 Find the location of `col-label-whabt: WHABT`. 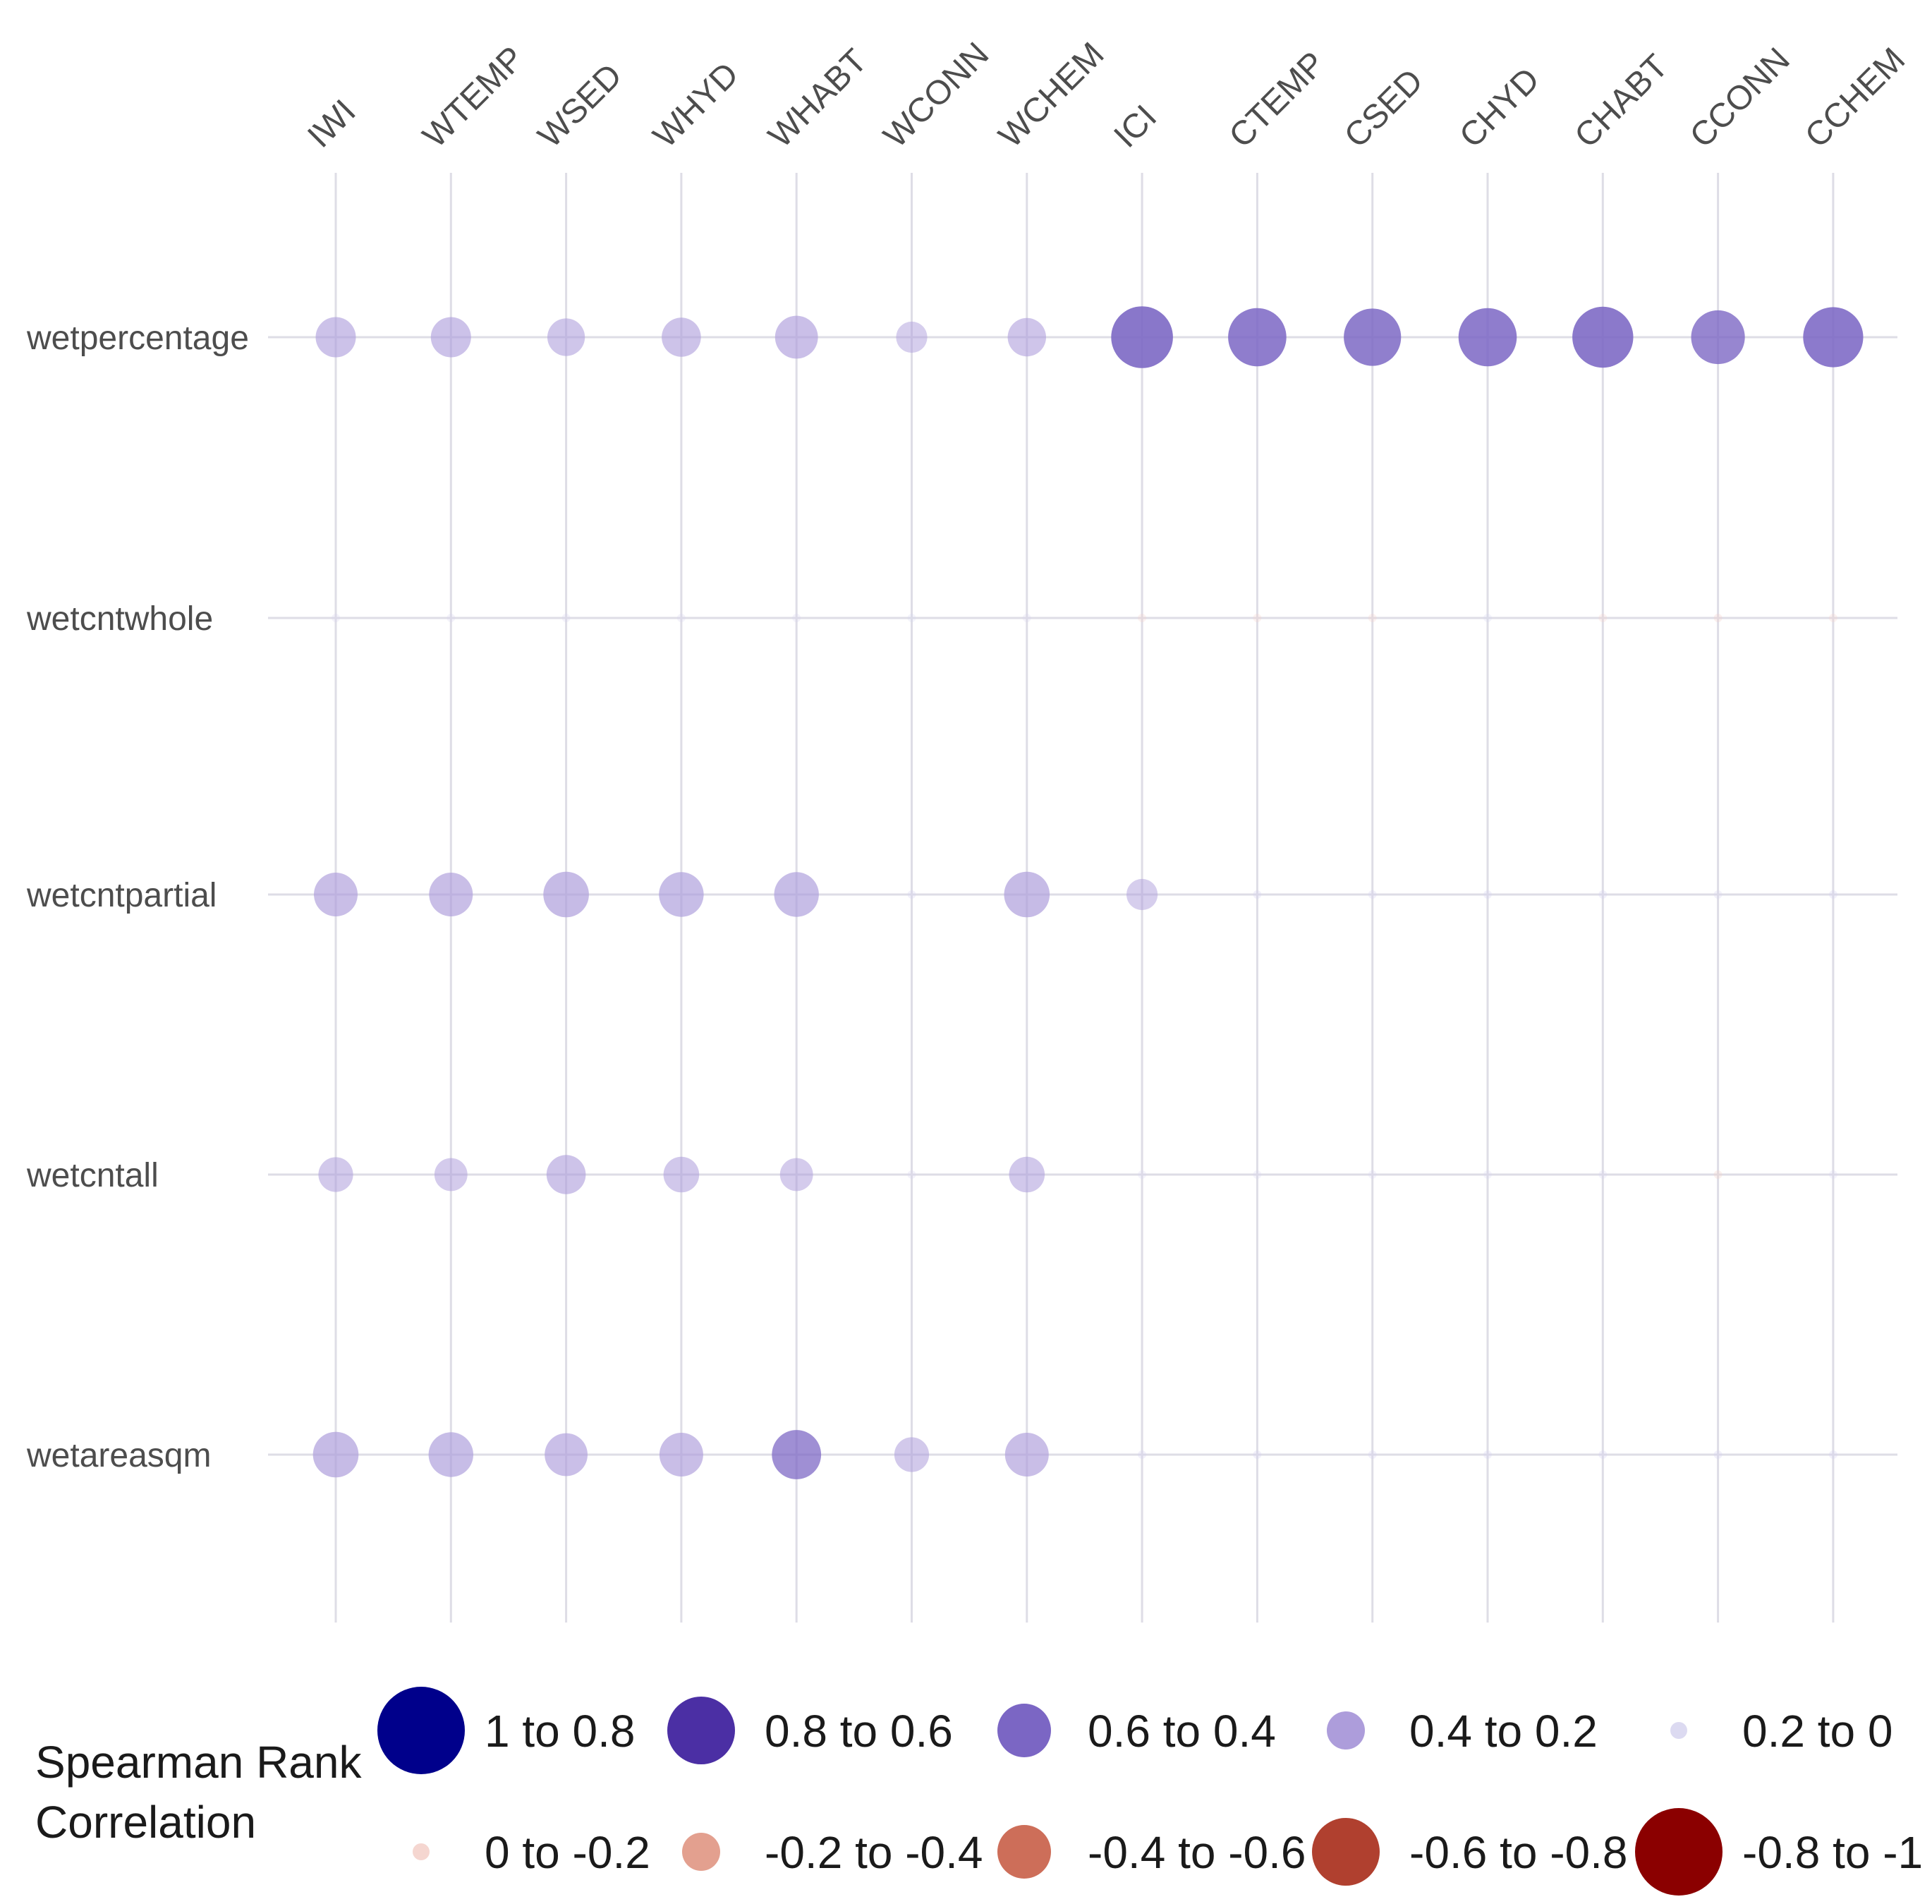

col-label-whabt: WHABT is located at coordinates (818, 98).